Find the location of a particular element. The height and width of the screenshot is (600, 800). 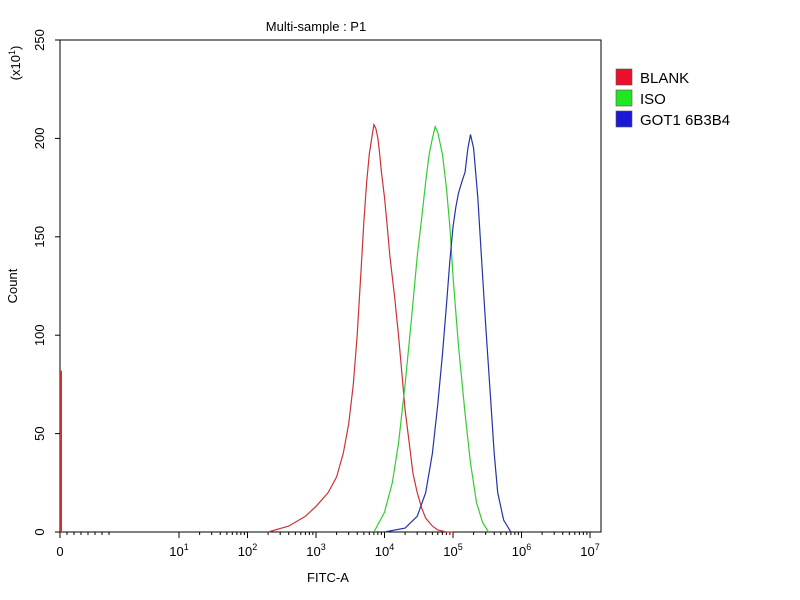

y-multiplier-base: (x10 is located at coordinates (15, 67).